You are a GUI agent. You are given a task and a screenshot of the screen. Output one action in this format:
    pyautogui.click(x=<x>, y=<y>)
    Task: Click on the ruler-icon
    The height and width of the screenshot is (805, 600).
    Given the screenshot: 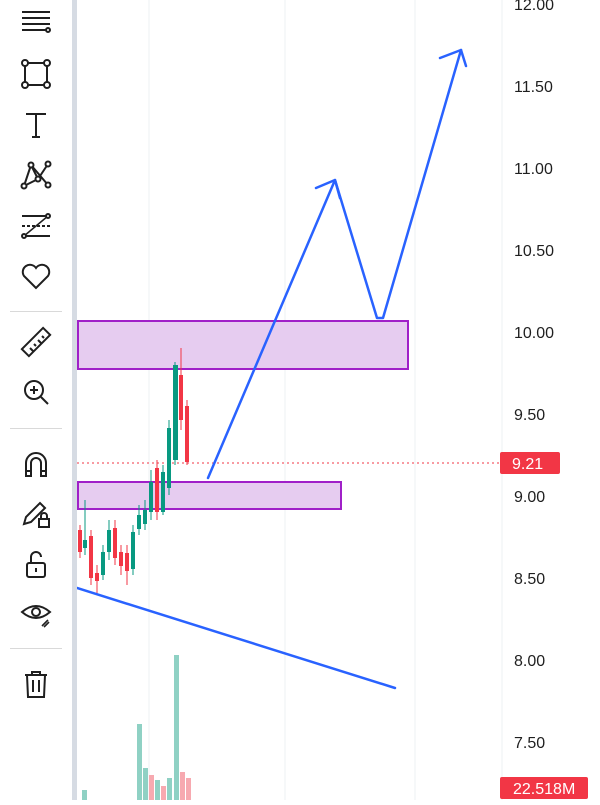 What is the action you would take?
    pyautogui.click(x=36, y=342)
    